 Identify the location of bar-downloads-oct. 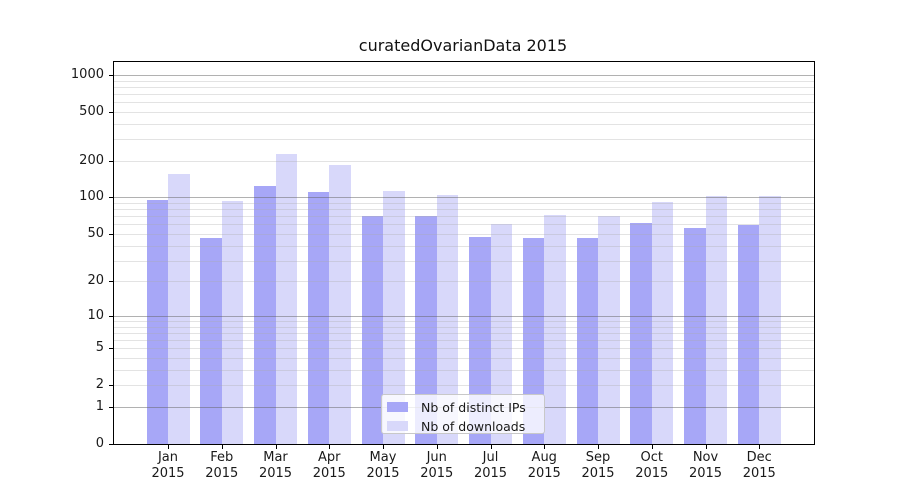
(662, 322).